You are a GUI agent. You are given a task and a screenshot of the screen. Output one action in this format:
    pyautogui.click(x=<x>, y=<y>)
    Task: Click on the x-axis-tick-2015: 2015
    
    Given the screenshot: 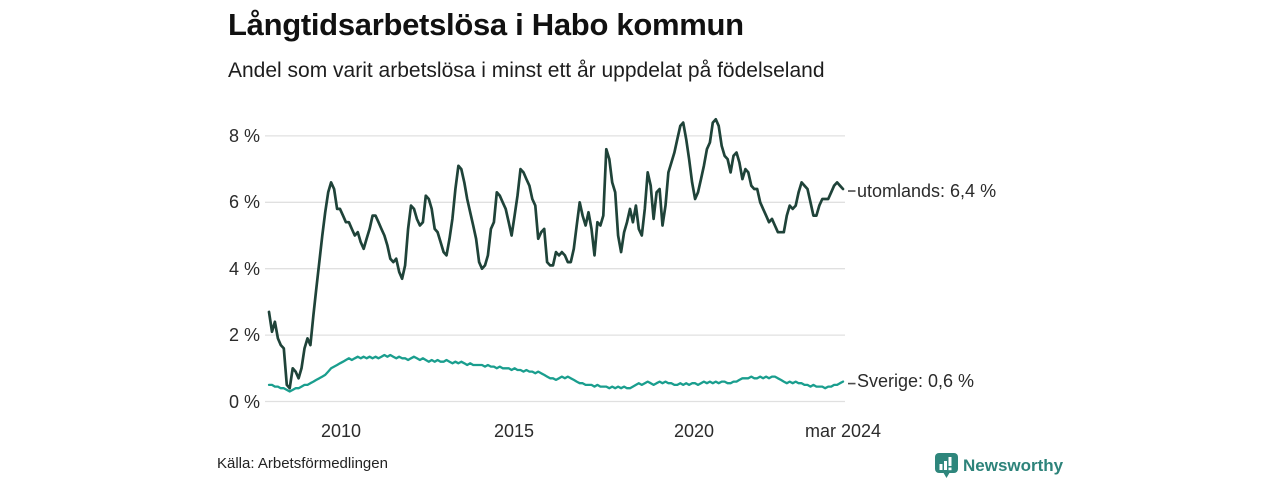 What is the action you would take?
    pyautogui.click(x=514, y=431)
    